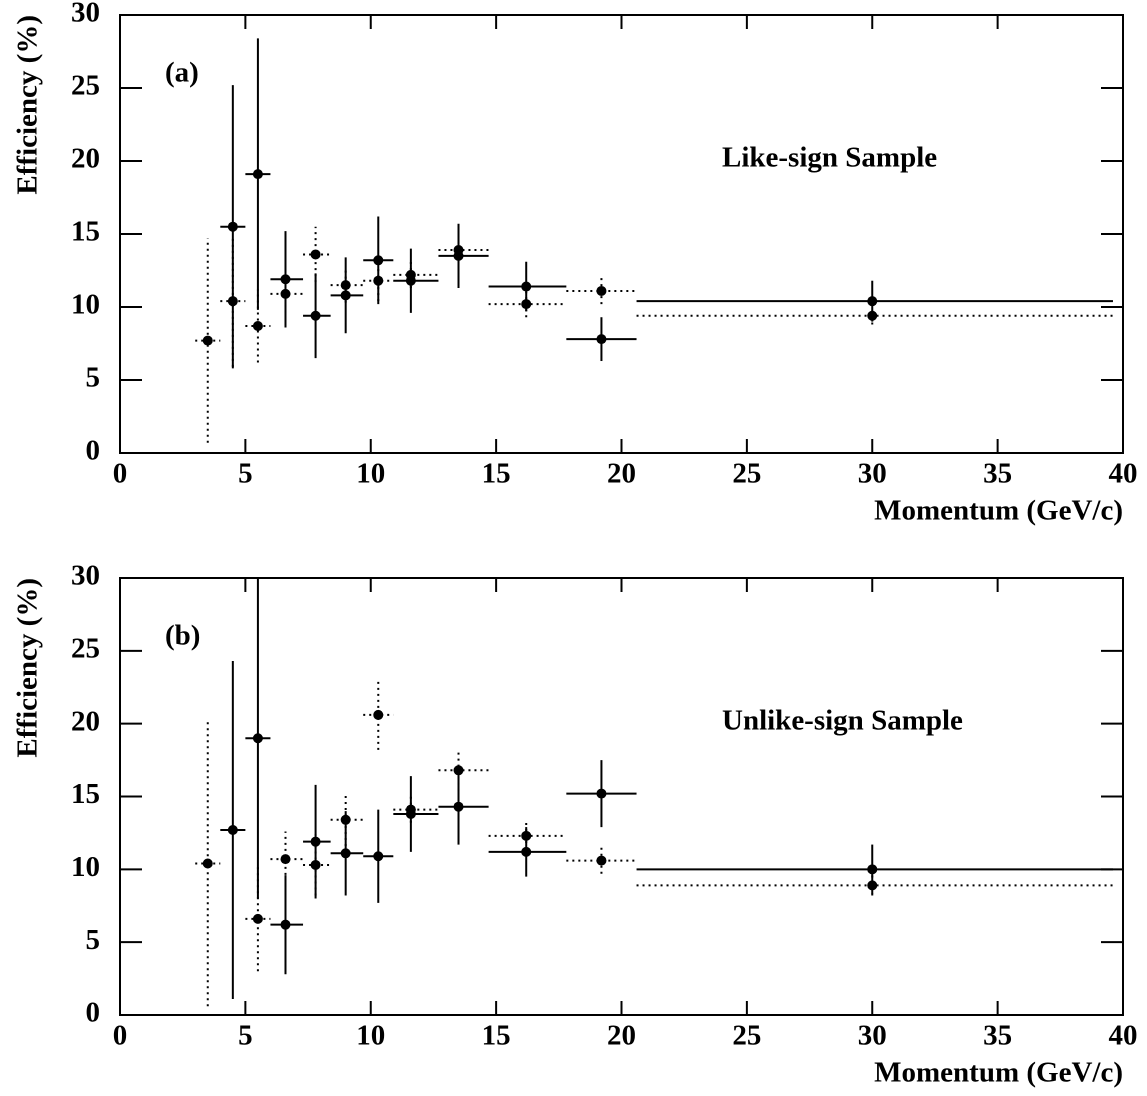  I want to click on annotation: Like-sign Sample, so click(829, 158).